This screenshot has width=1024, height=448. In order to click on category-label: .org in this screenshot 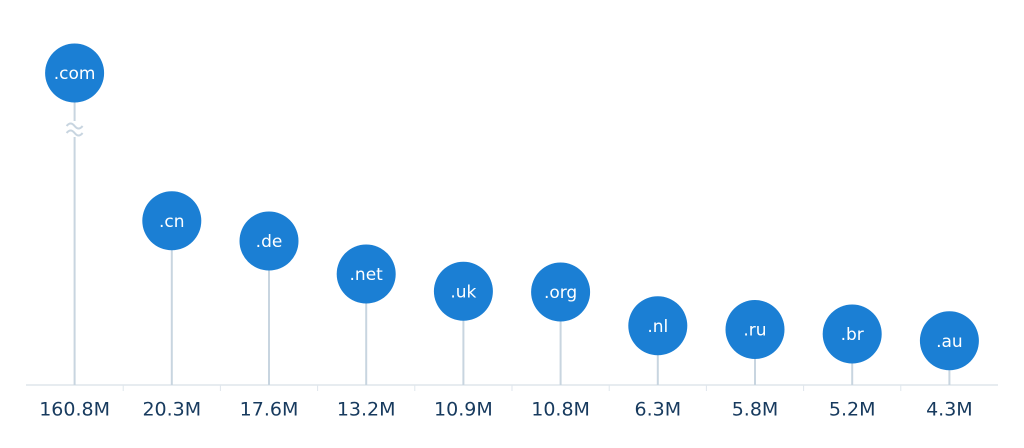, I will do `click(560, 293)`.